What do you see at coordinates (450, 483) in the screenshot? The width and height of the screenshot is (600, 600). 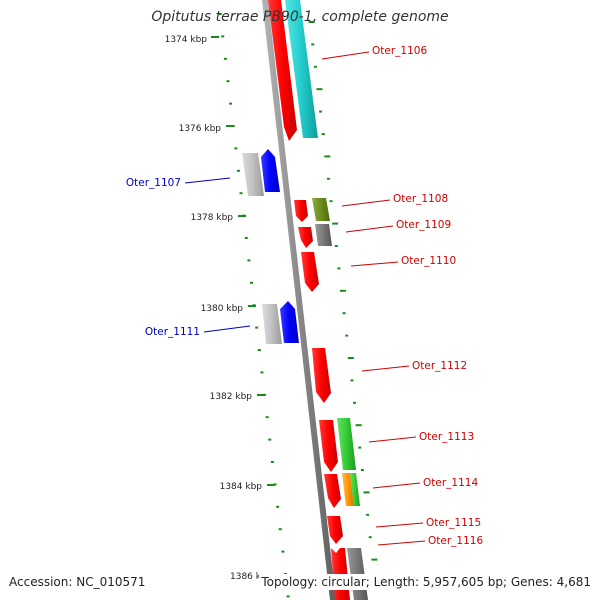 I see `label-Oter_1114: Oter_1114` at bounding box center [450, 483].